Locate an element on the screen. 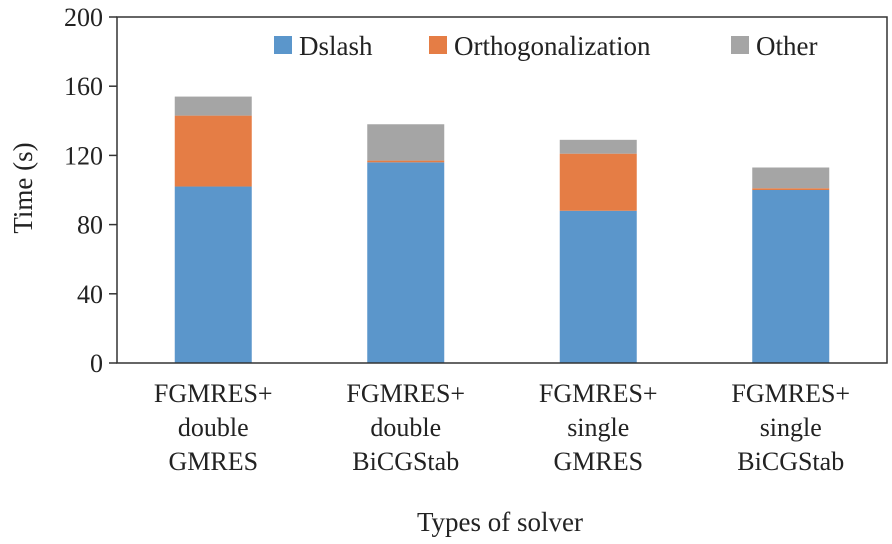  y-tick-label: 80 is located at coordinates (90, 225).